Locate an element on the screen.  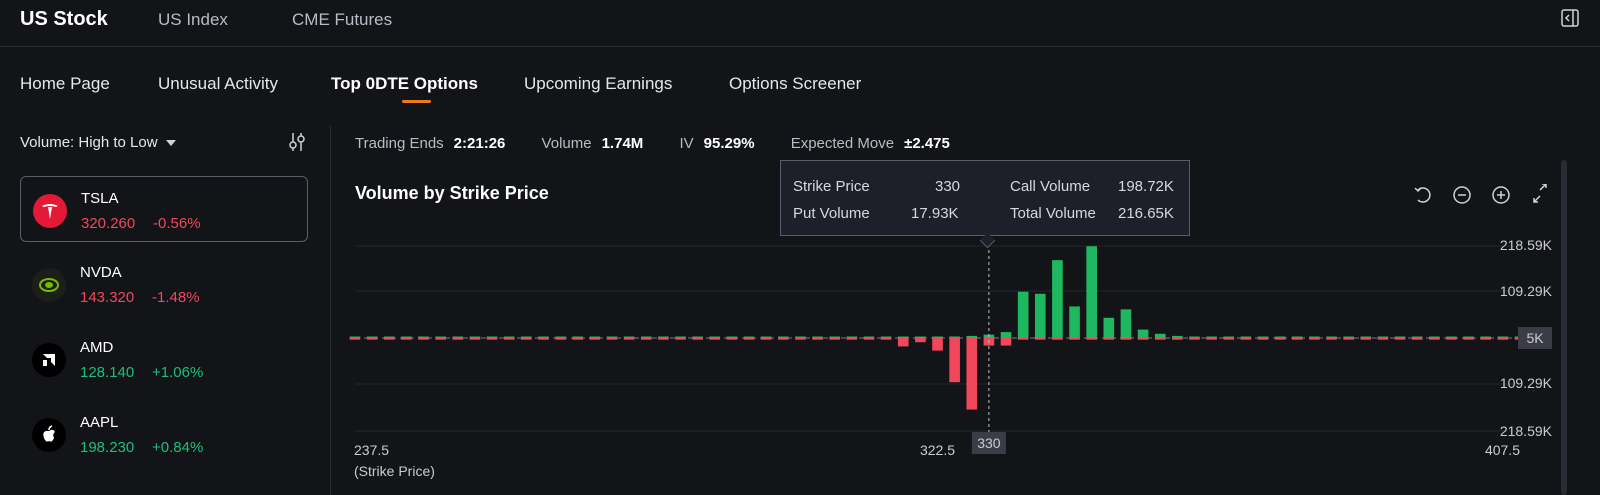
y-tick-label: 218.59K is located at coordinates (1526, 245).